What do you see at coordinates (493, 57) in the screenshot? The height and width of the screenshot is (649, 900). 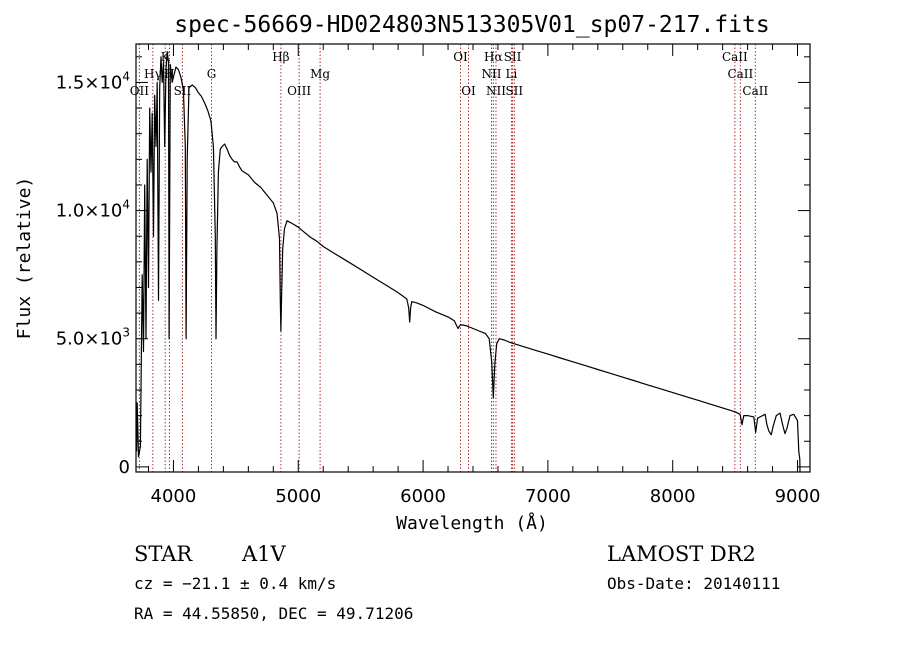 I see `line-label: Hα` at bounding box center [493, 57].